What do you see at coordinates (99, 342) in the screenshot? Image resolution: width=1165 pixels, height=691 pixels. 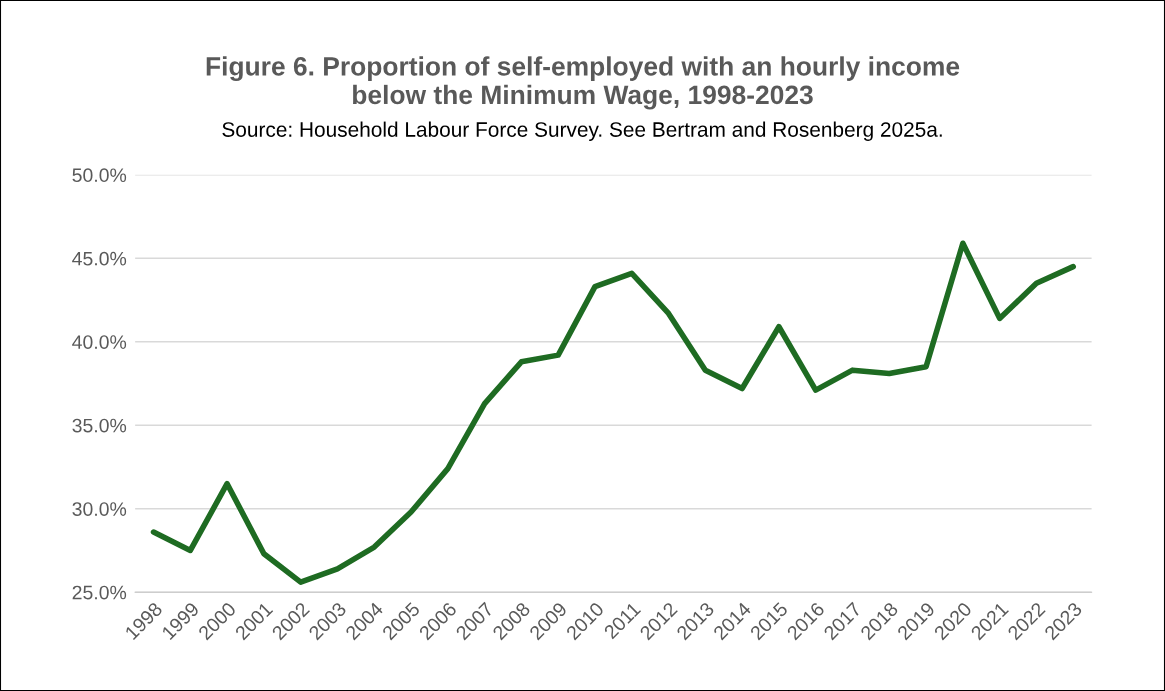 I see `y-tick-label: 40.0%` at bounding box center [99, 342].